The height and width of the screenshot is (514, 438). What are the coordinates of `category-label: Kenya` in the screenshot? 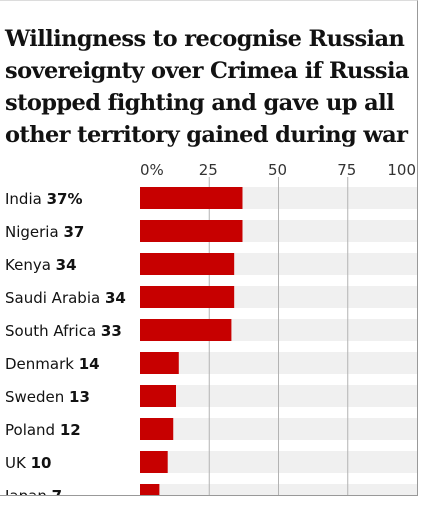 It's located at (30, 265).